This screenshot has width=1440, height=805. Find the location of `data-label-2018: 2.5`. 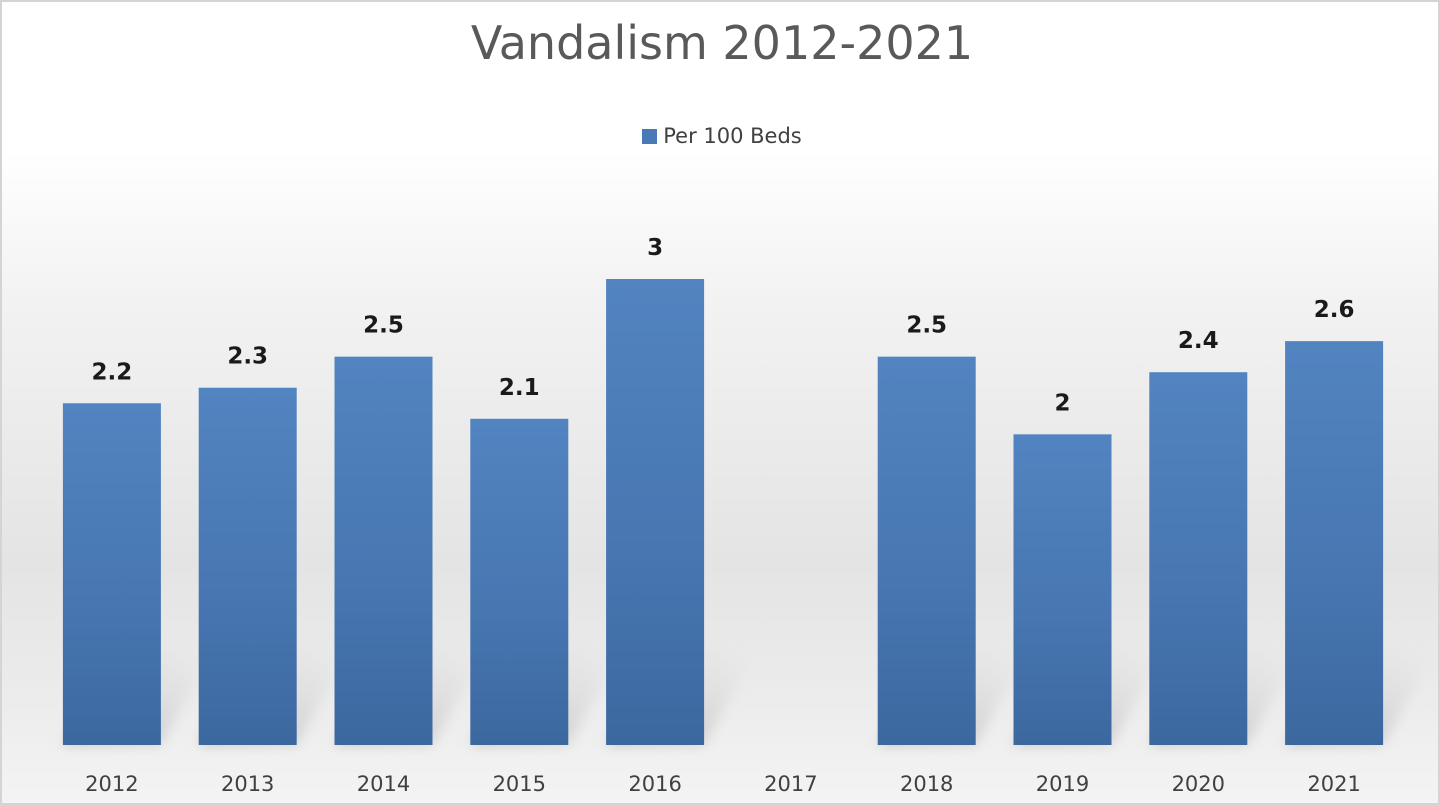

data-label-2018: 2.5 is located at coordinates (926, 326).